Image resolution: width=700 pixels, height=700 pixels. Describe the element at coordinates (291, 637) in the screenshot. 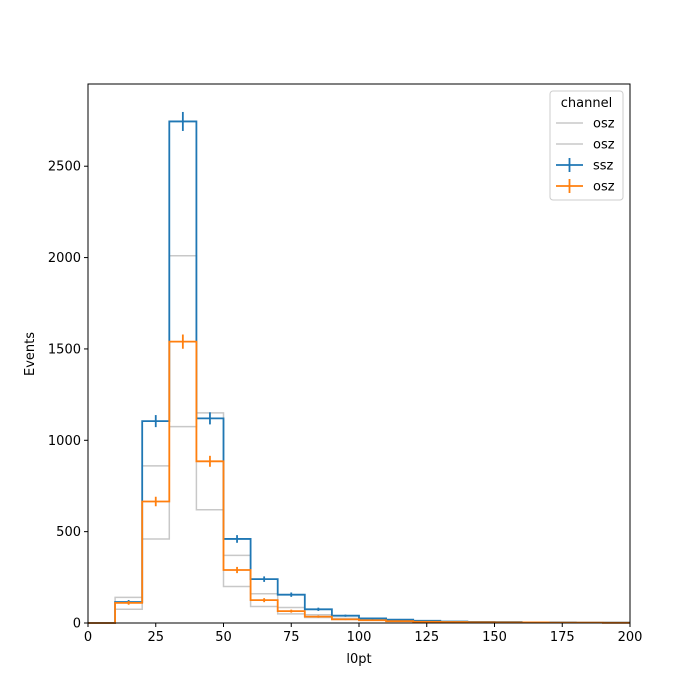

I see `x-tick-label: 75` at that location.